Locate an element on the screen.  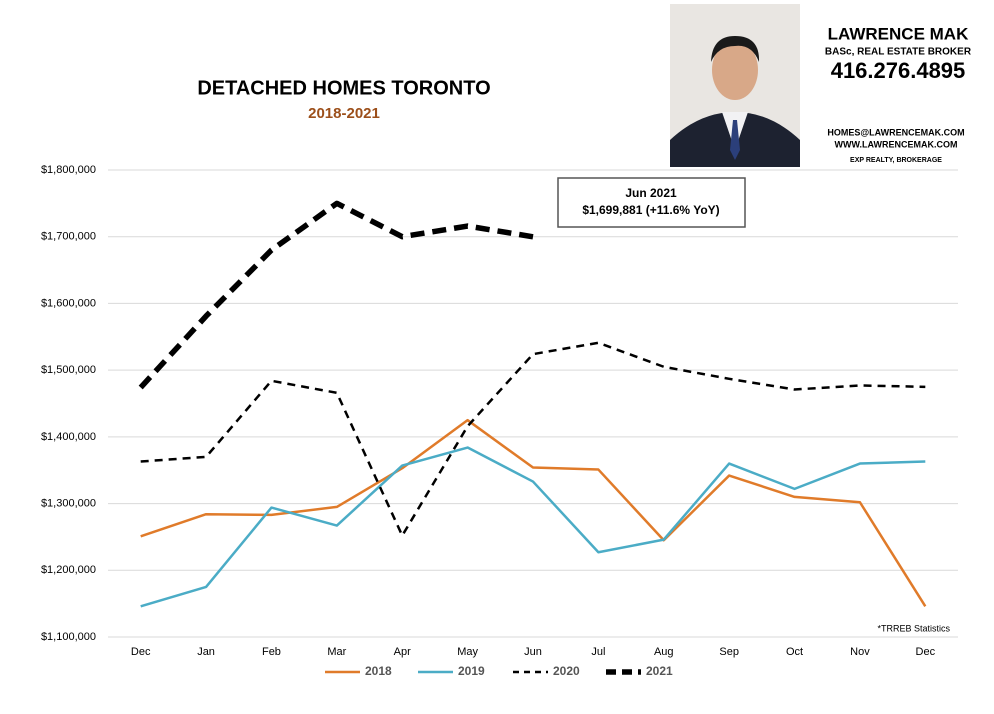
chart-subtitle: 2018-2021 is located at coordinates (344, 113).